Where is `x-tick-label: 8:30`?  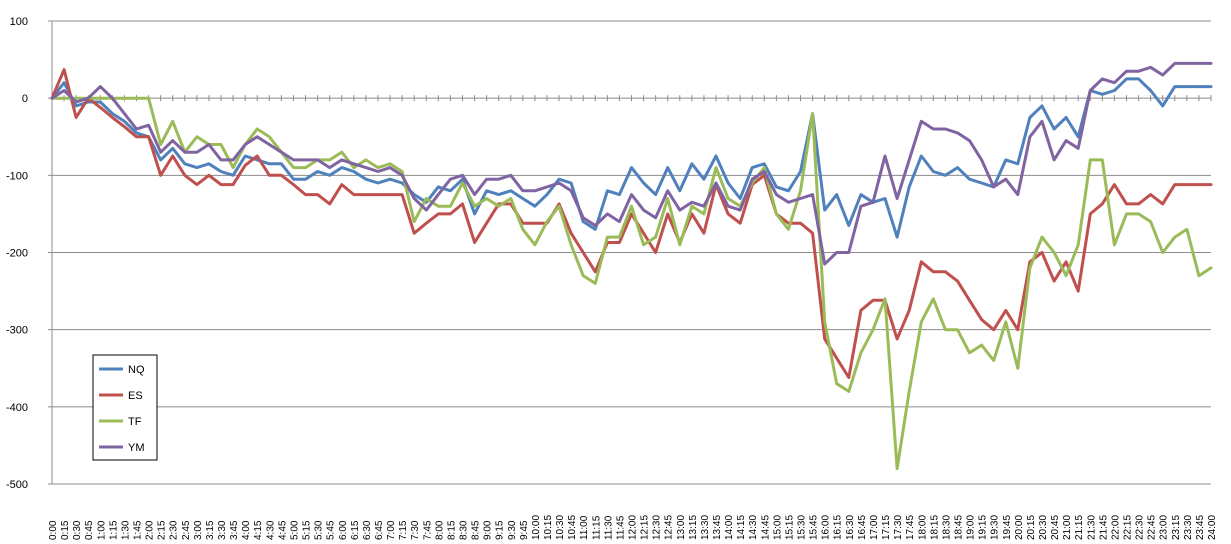
x-tick-label: 8:30 is located at coordinates (463, 530).